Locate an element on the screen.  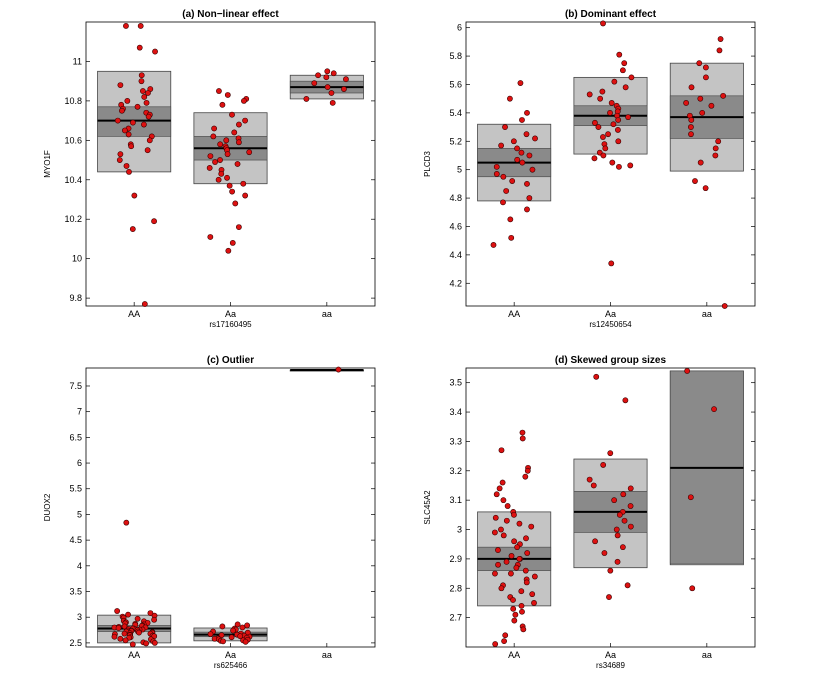
y-tick-label: 3.5 is located at coordinates (75, 592).